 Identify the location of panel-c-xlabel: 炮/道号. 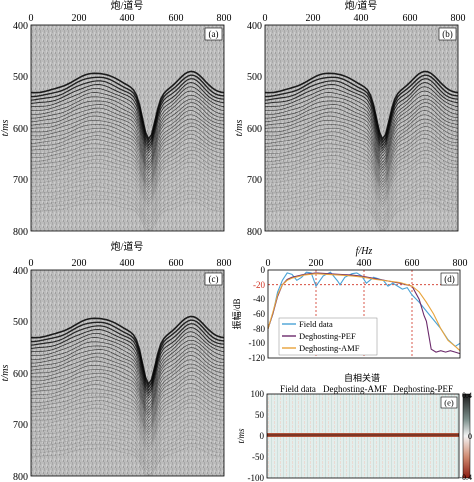
(127, 246).